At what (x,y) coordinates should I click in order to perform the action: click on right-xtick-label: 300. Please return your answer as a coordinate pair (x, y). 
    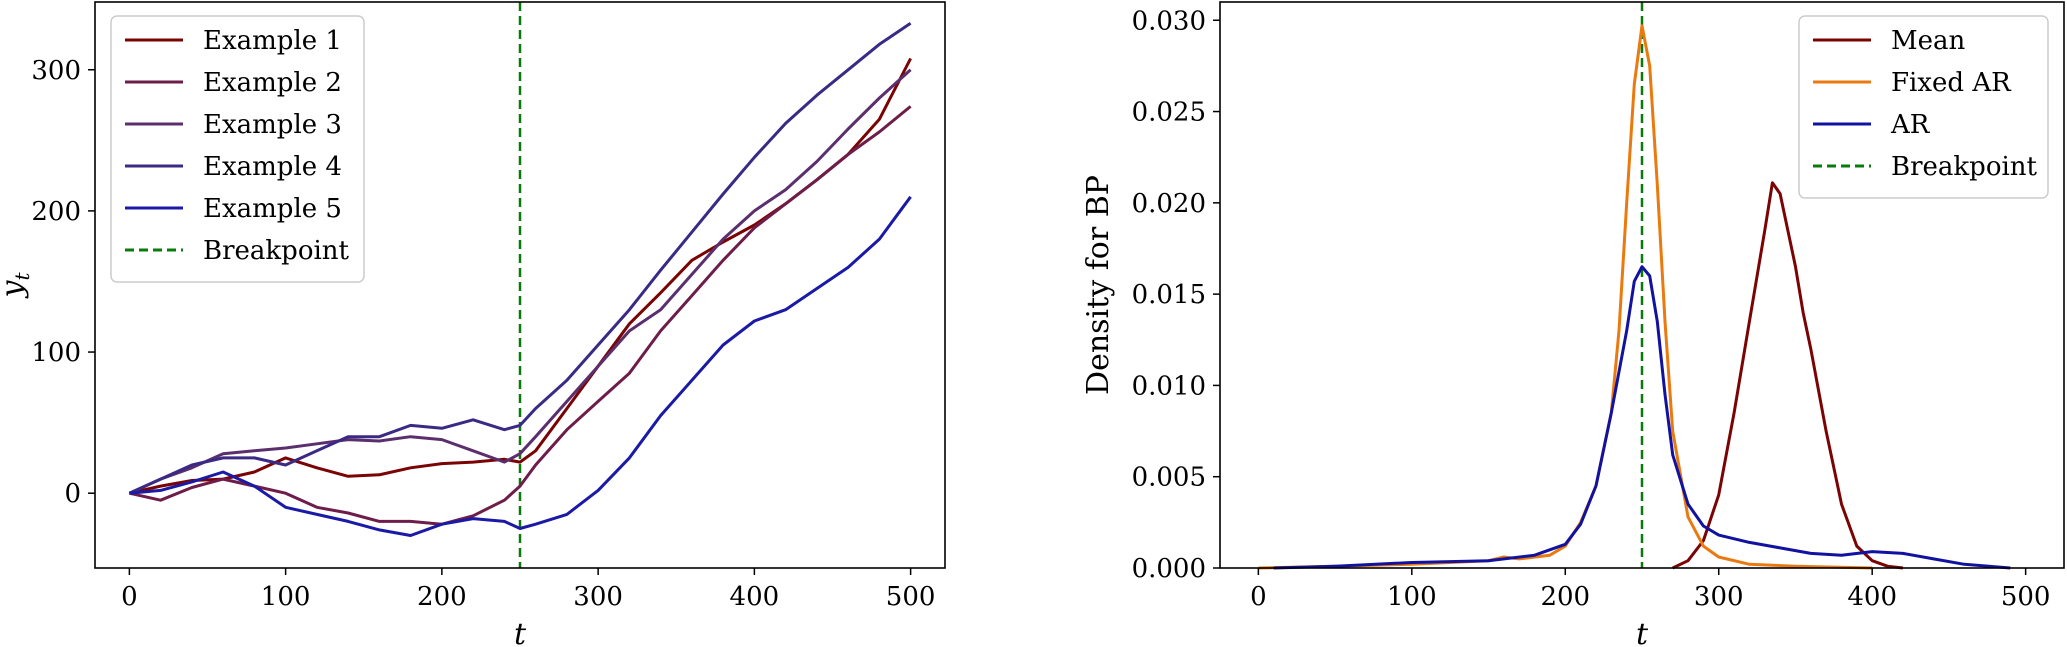
    Looking at the image, I should click on (1719, 597).